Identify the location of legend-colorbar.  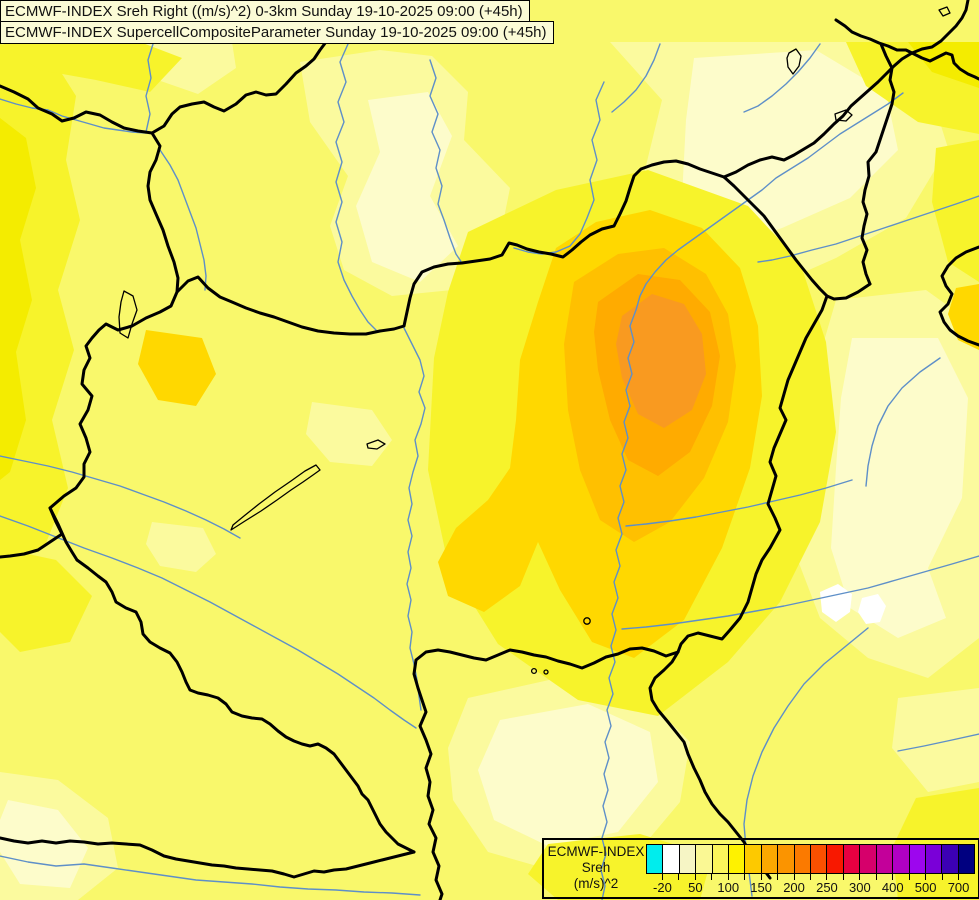
(811, 859).